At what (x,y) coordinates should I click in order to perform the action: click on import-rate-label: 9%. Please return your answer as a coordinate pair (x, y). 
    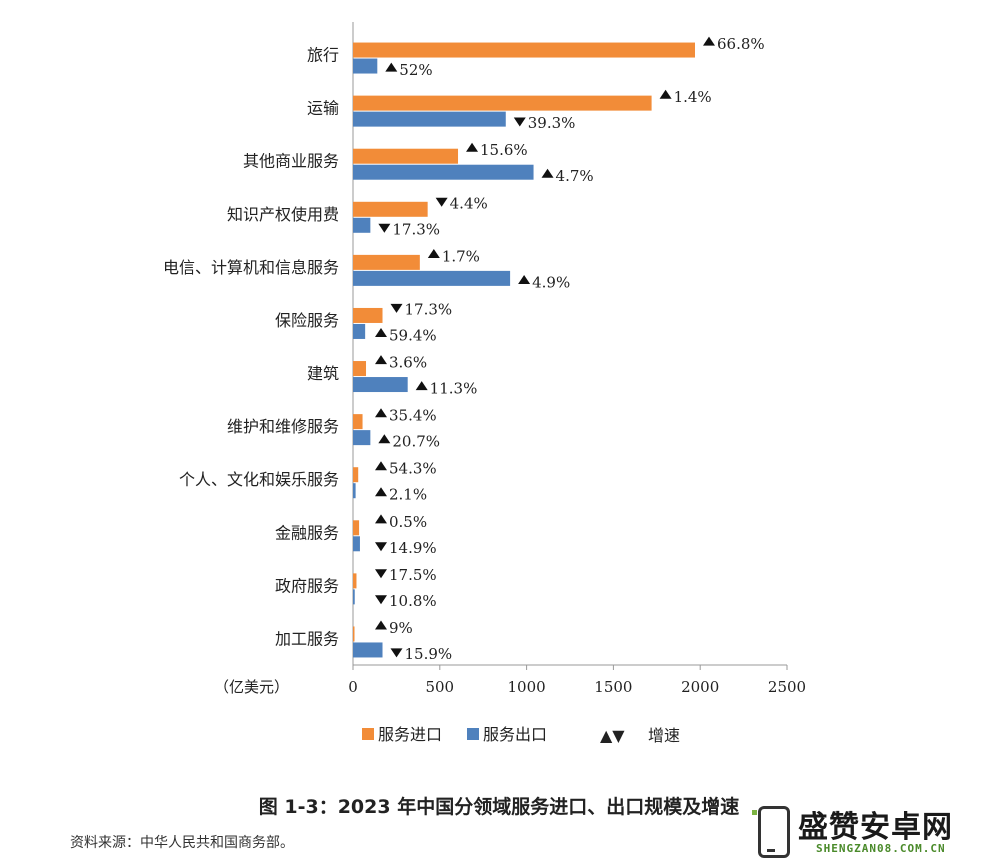
    Looking at the image, I should click on (401, 628).